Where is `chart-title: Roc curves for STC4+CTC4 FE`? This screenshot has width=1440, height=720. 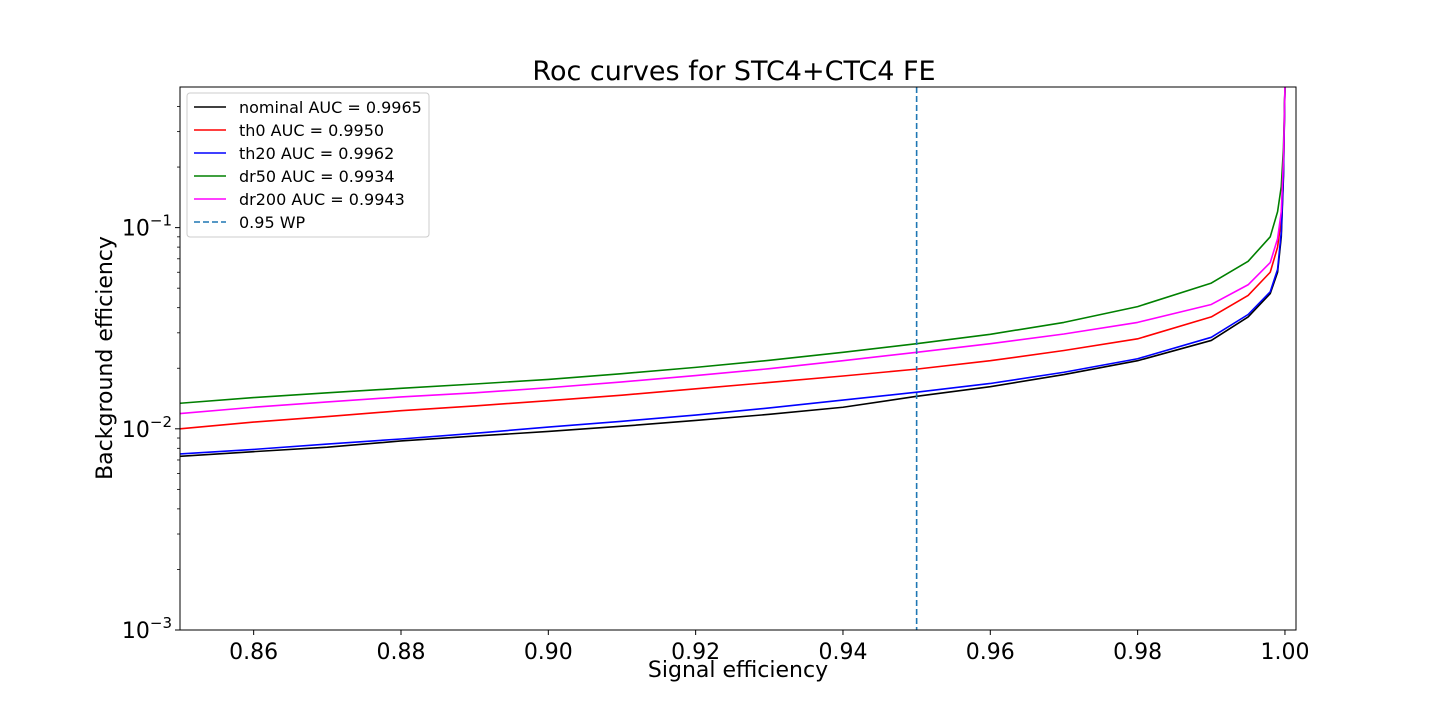
chart-title: Roc curves for STC4+CTC4 FE is located at coordinates (733, 71).